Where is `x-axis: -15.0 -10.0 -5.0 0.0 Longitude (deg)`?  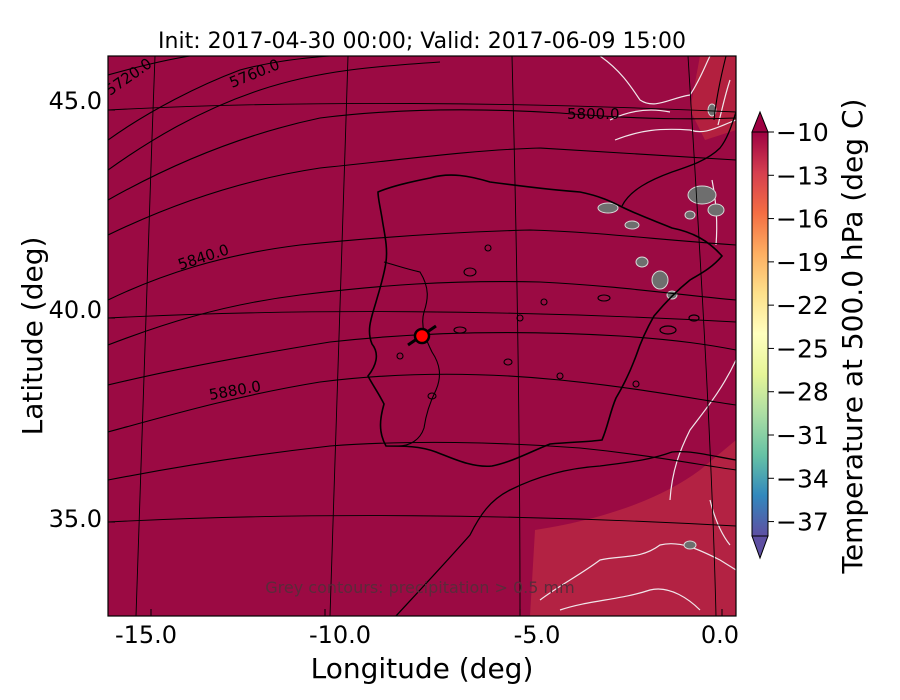
x-axis: -15.0 -10.0 -5.0 0.0 Longitude (deg) is located at coordinates (427, 647).